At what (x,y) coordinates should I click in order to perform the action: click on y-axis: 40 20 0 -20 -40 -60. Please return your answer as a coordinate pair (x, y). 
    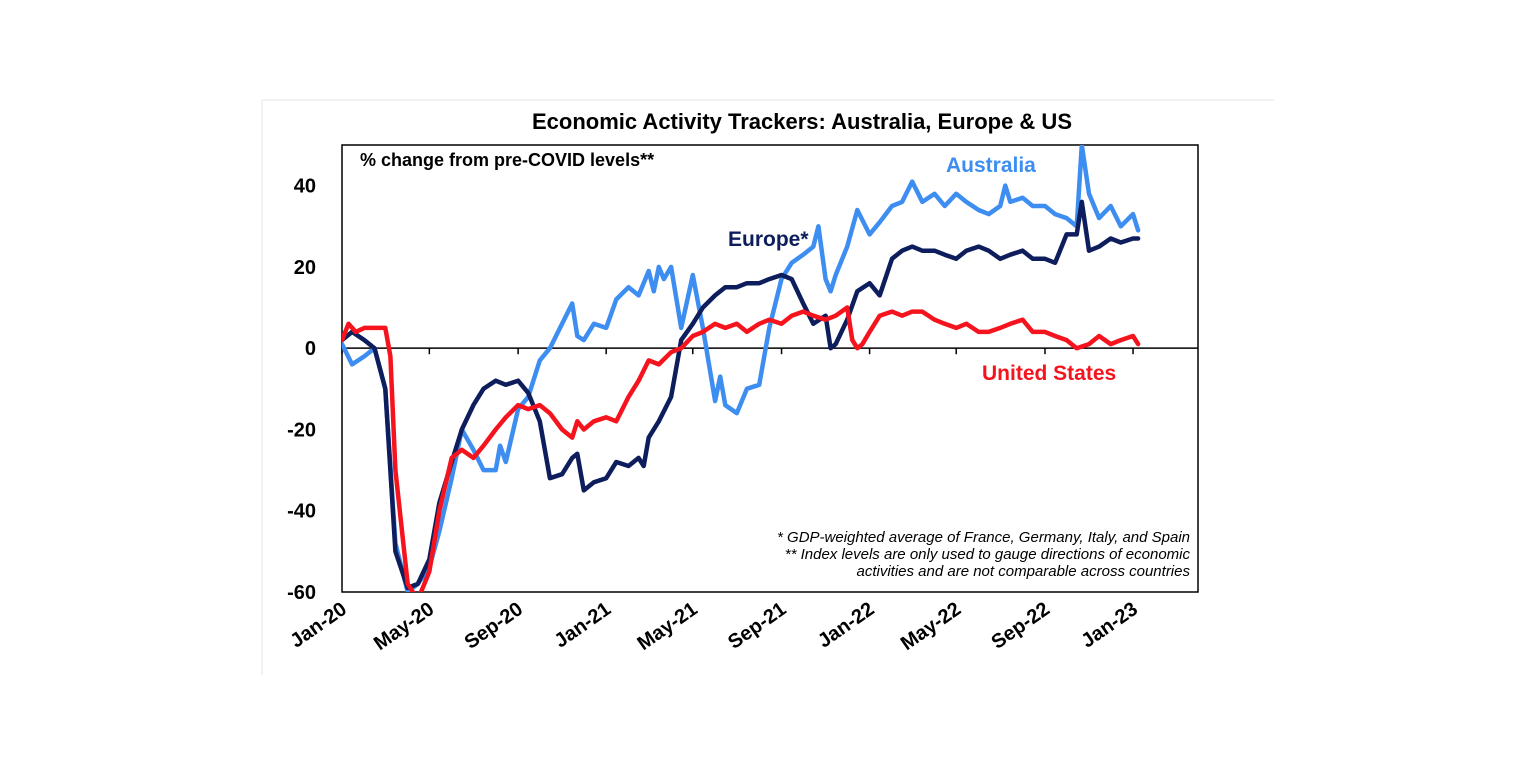
    Looking at the image, I should click on (301, 390).